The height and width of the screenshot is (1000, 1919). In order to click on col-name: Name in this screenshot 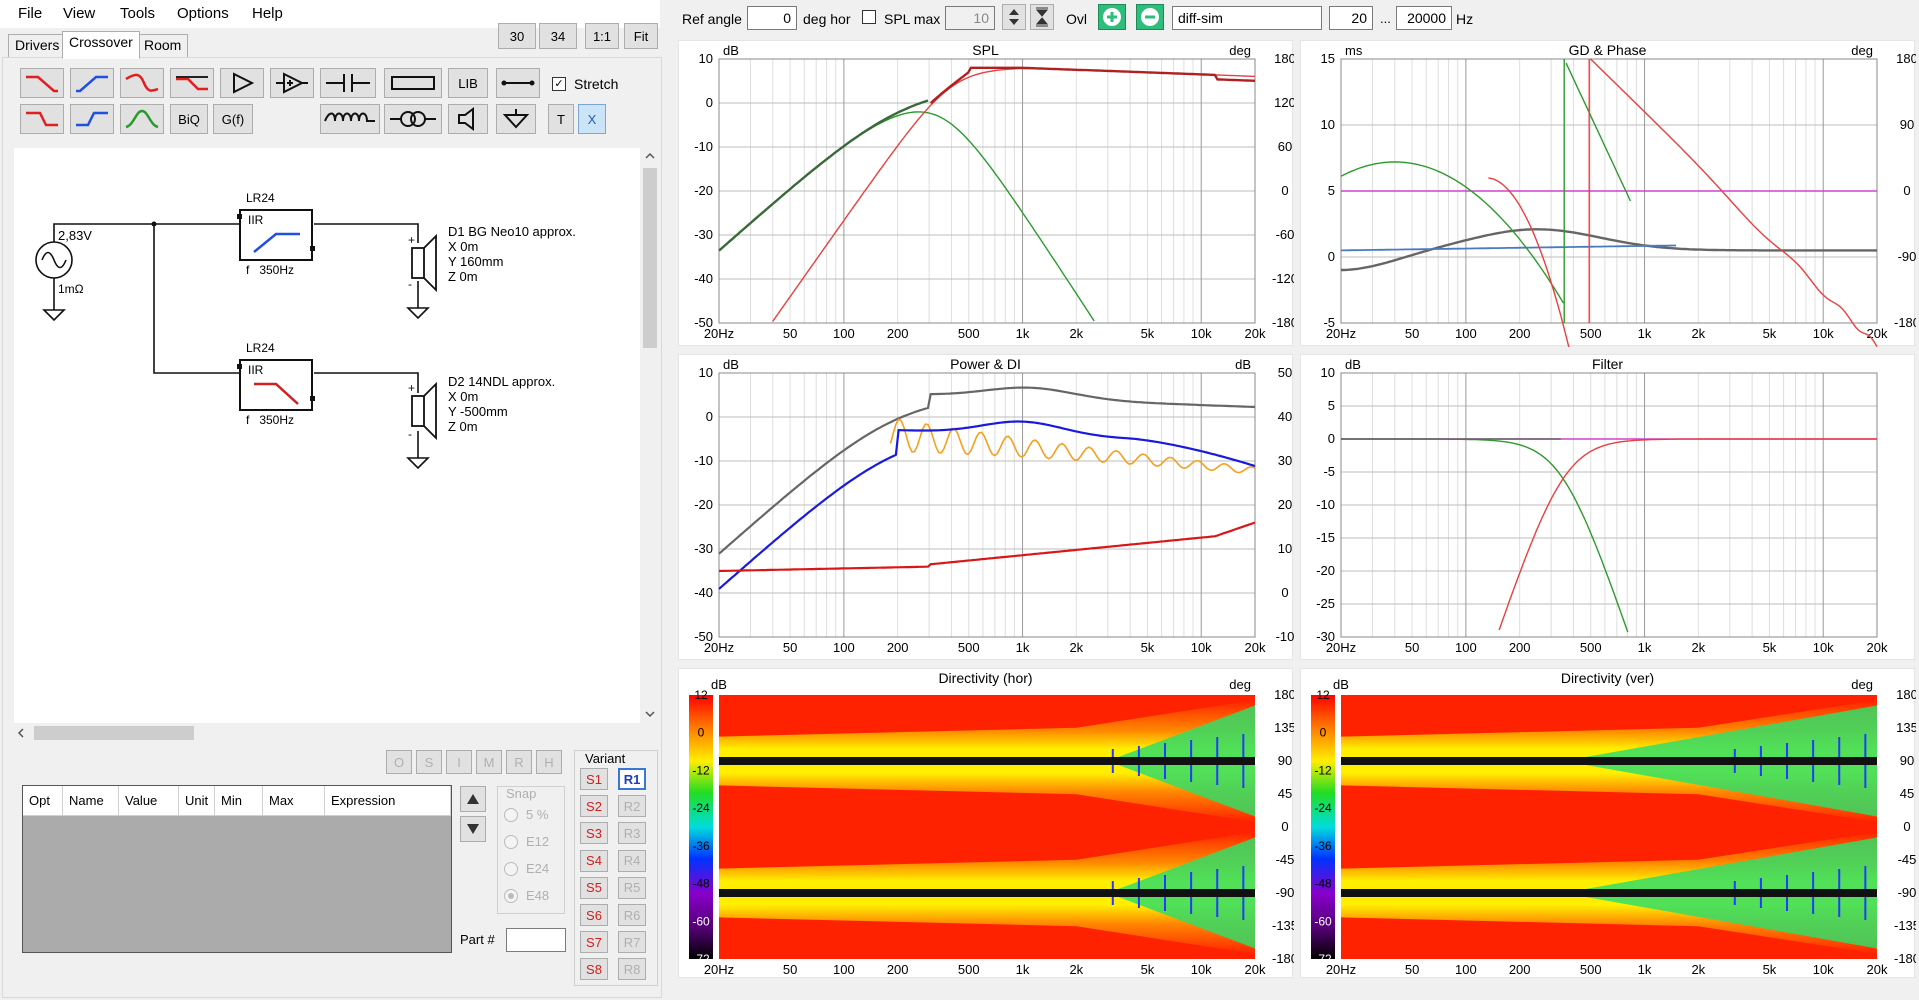, I will do `click(91, 801)`.